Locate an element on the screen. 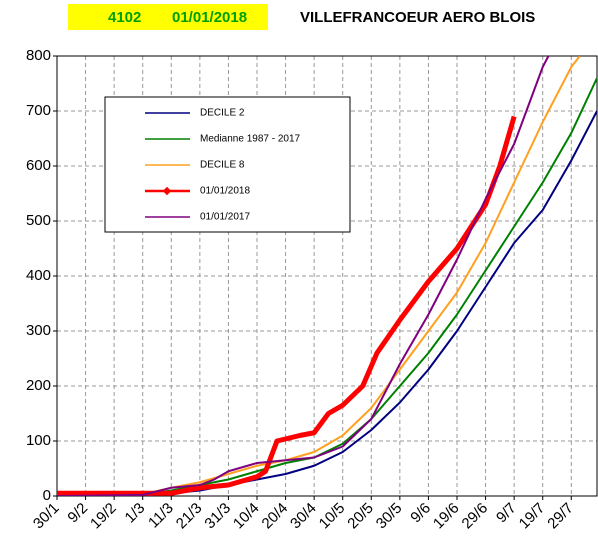 This screenshot has width=598, height=544. x-tick-label: 10/5 is located at coordinates (332, 516).